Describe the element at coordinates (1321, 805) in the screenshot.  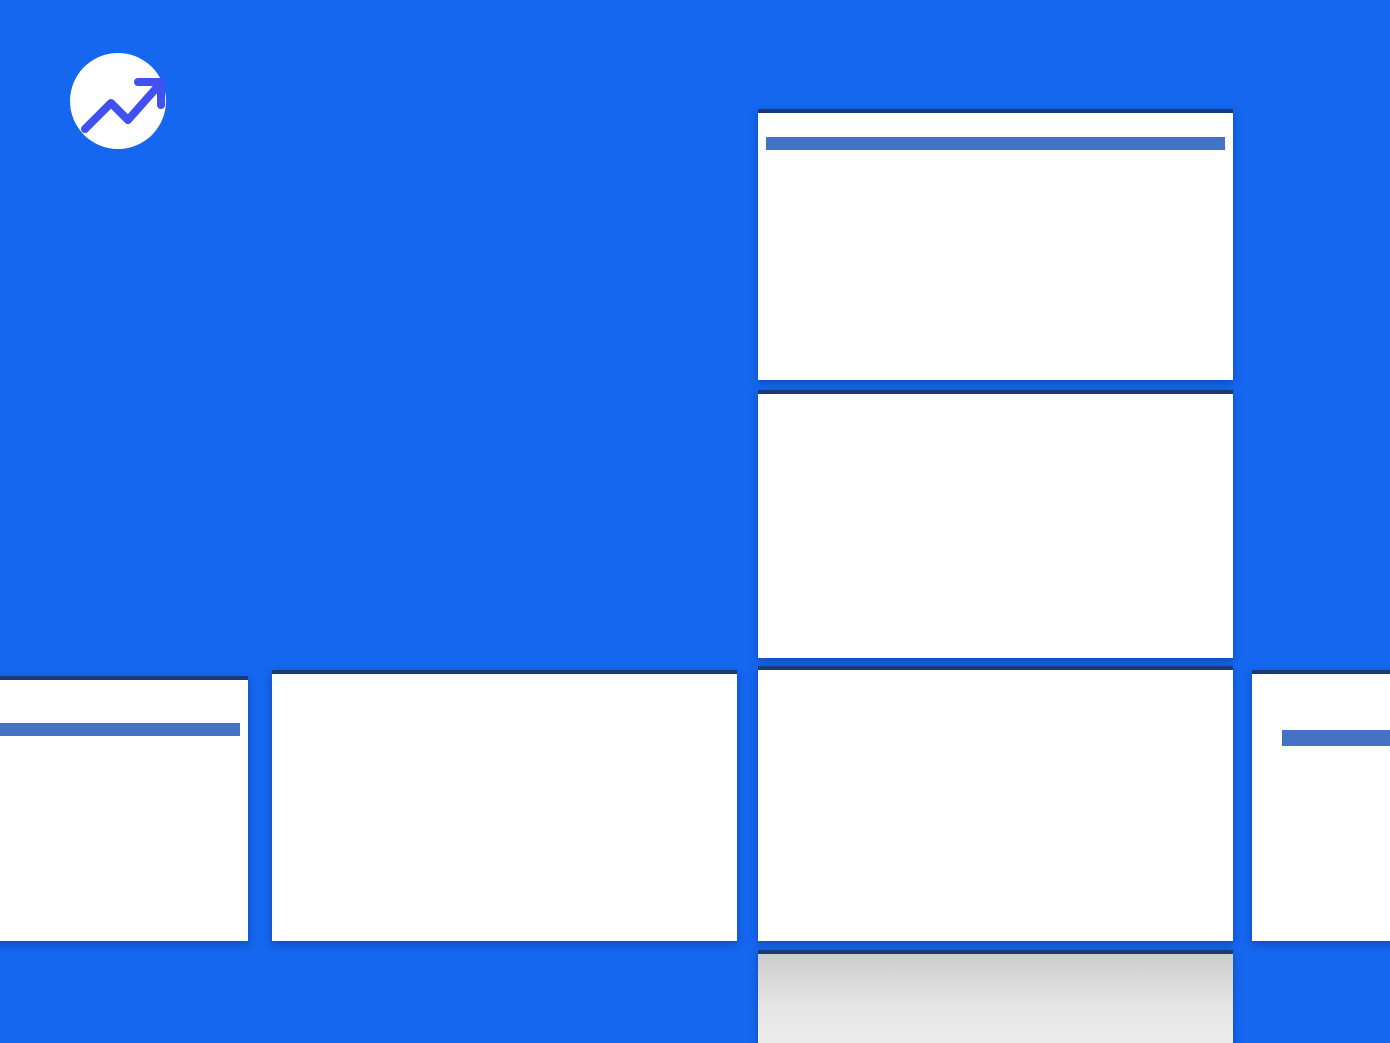
I see `panel-financial-charts-sheet` at that location.